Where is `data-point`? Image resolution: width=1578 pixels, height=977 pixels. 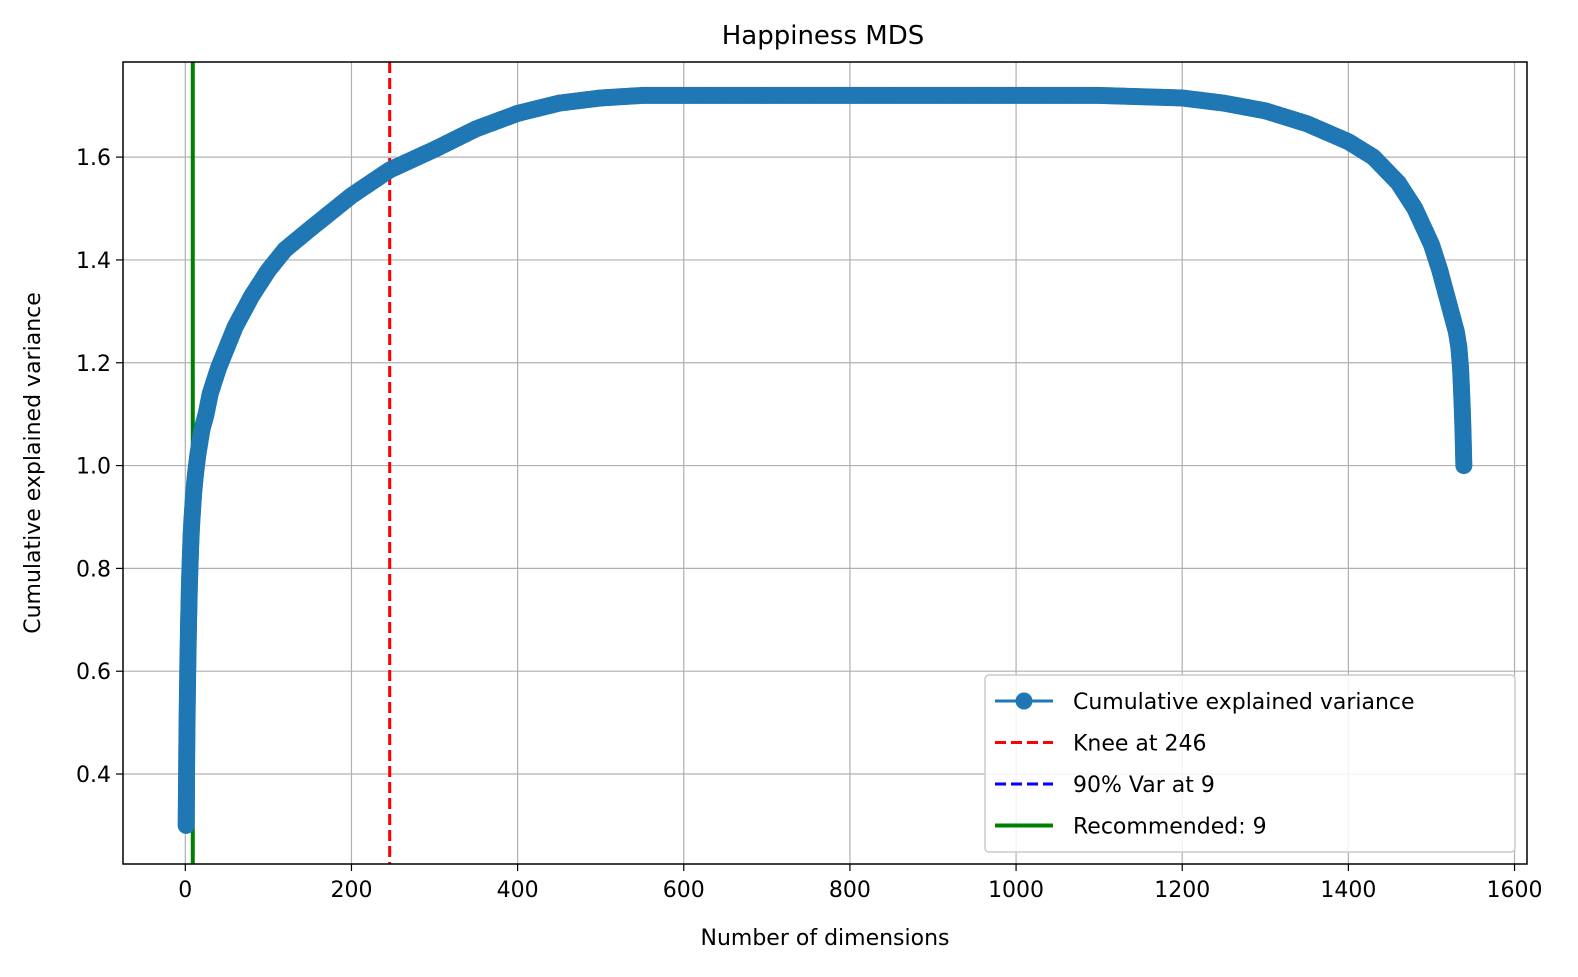
data-point is located at coordinates (1464, 466).